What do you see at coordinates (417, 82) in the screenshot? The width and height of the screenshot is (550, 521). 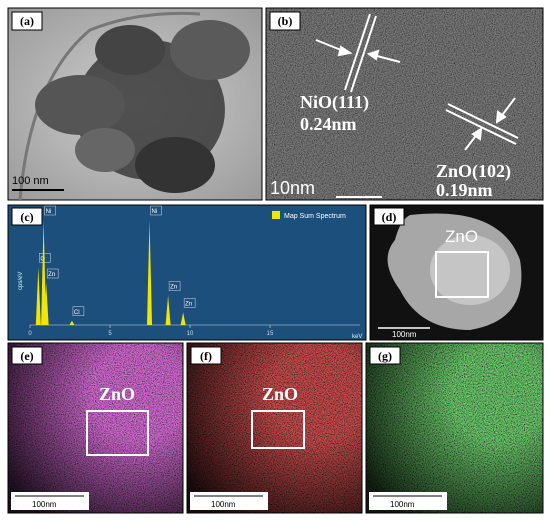 I see `lattice-lines` at bounding box center [417, 82].